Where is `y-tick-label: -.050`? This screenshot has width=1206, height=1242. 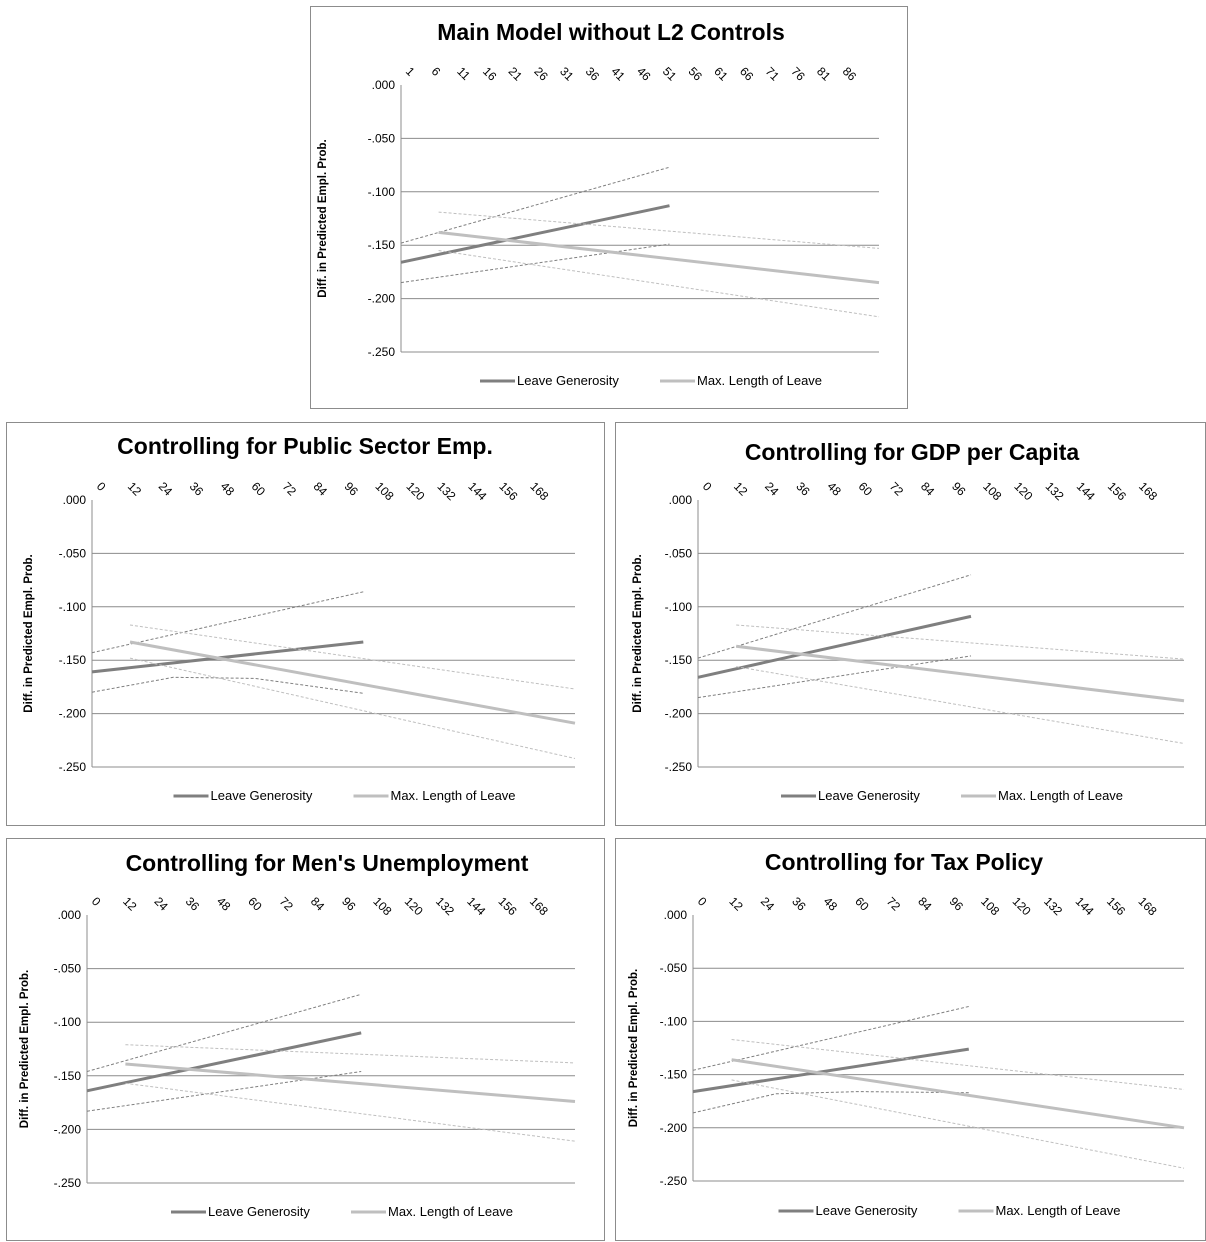
y-tick-label: -.050 is located at coordinates (679, 553).